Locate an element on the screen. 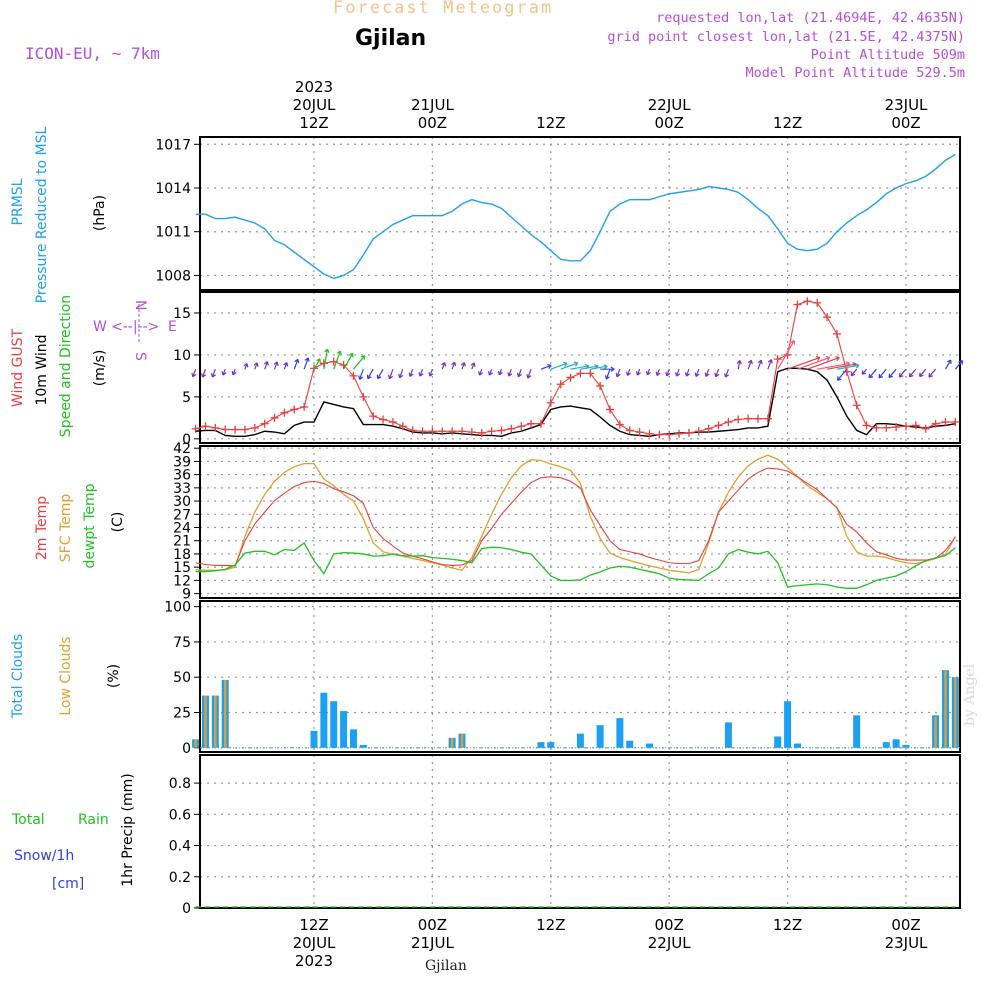 This screenshot has height=1000, width=1000. pressure-line is located at coordinates (575, 216).